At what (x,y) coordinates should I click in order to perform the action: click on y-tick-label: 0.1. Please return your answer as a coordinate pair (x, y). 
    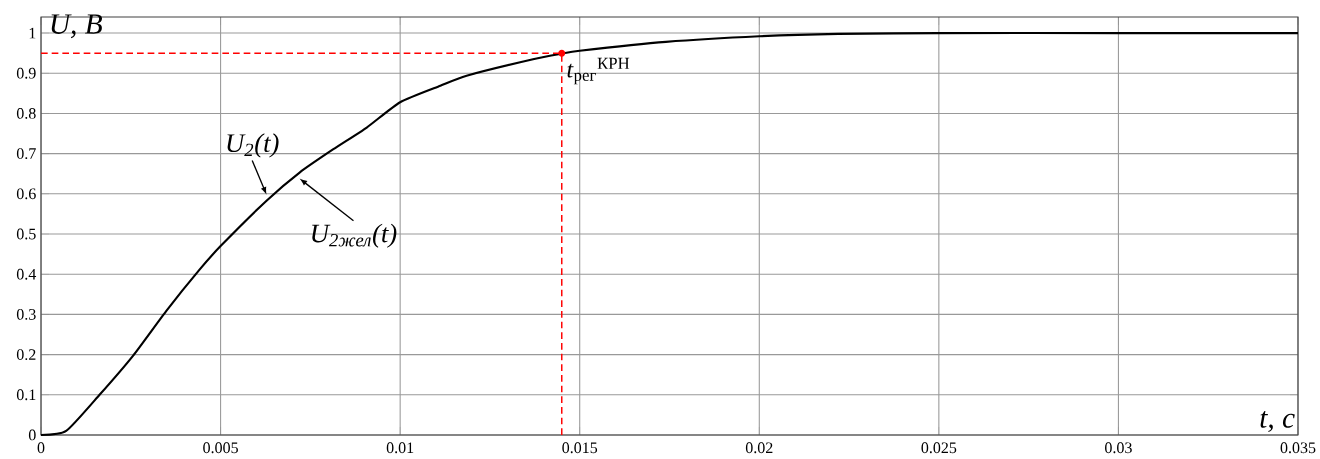
    Looking at the image, I should click on (26, 395).